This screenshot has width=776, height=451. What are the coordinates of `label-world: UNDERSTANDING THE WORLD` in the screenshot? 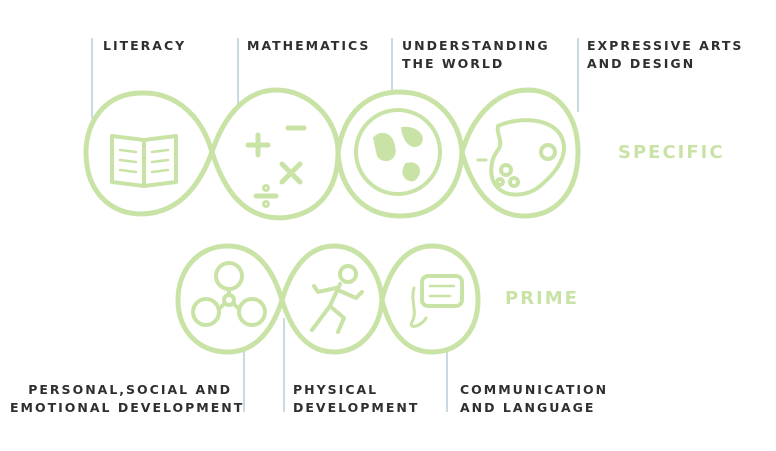 It's located at (476, 55).